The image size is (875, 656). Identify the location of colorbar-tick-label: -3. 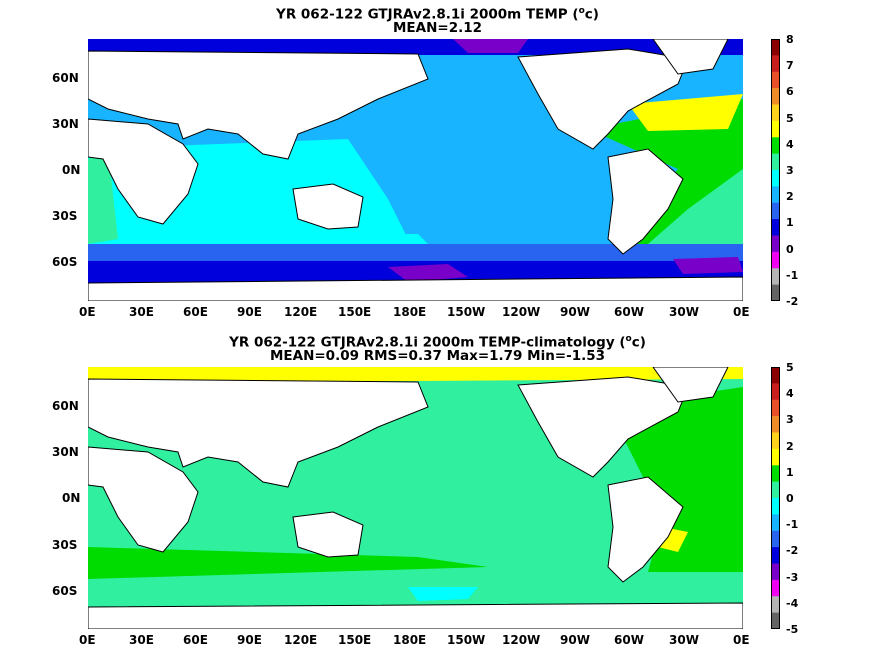
(792, 577).